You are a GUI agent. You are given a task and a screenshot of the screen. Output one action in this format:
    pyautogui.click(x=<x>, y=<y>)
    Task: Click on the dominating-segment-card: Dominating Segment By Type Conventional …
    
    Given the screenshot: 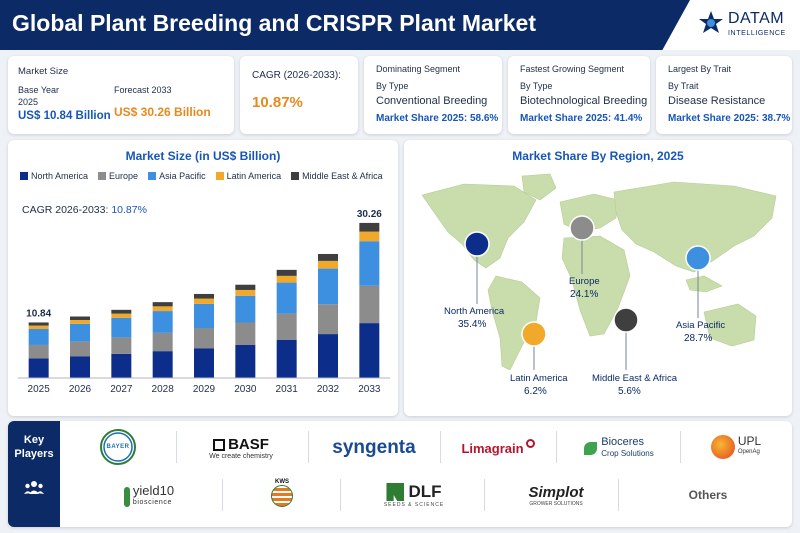 What is the action you would take?
    pyautogui.click(x=433, y=95)
    